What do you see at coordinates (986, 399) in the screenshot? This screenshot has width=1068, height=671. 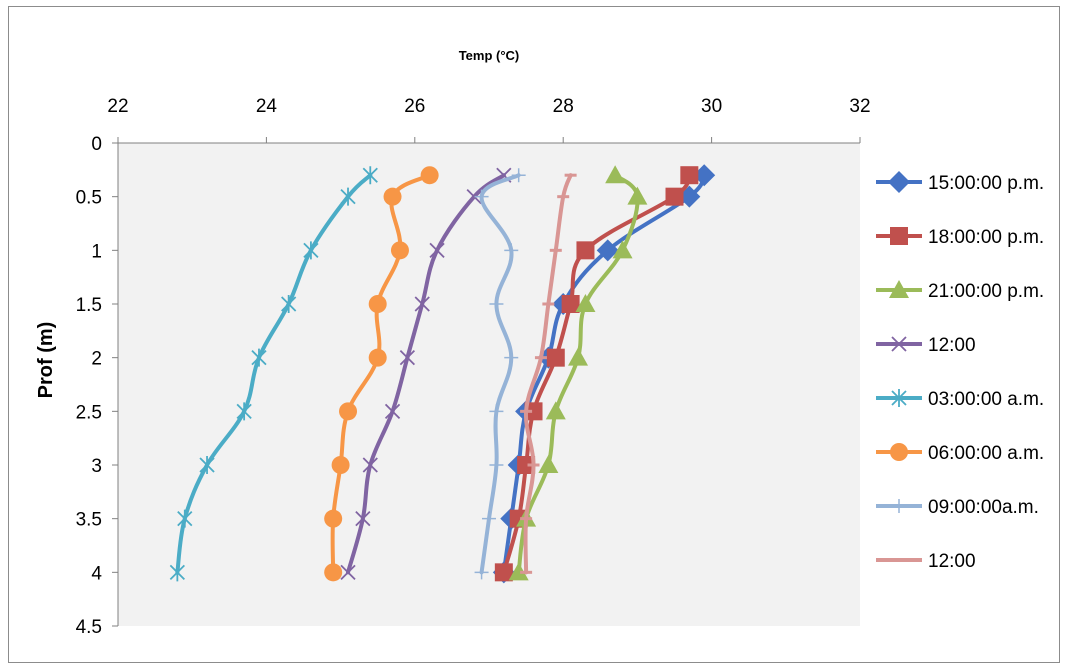 I see `legend-label: 03:00:00 a.m.` at bounding box center [986, 399].